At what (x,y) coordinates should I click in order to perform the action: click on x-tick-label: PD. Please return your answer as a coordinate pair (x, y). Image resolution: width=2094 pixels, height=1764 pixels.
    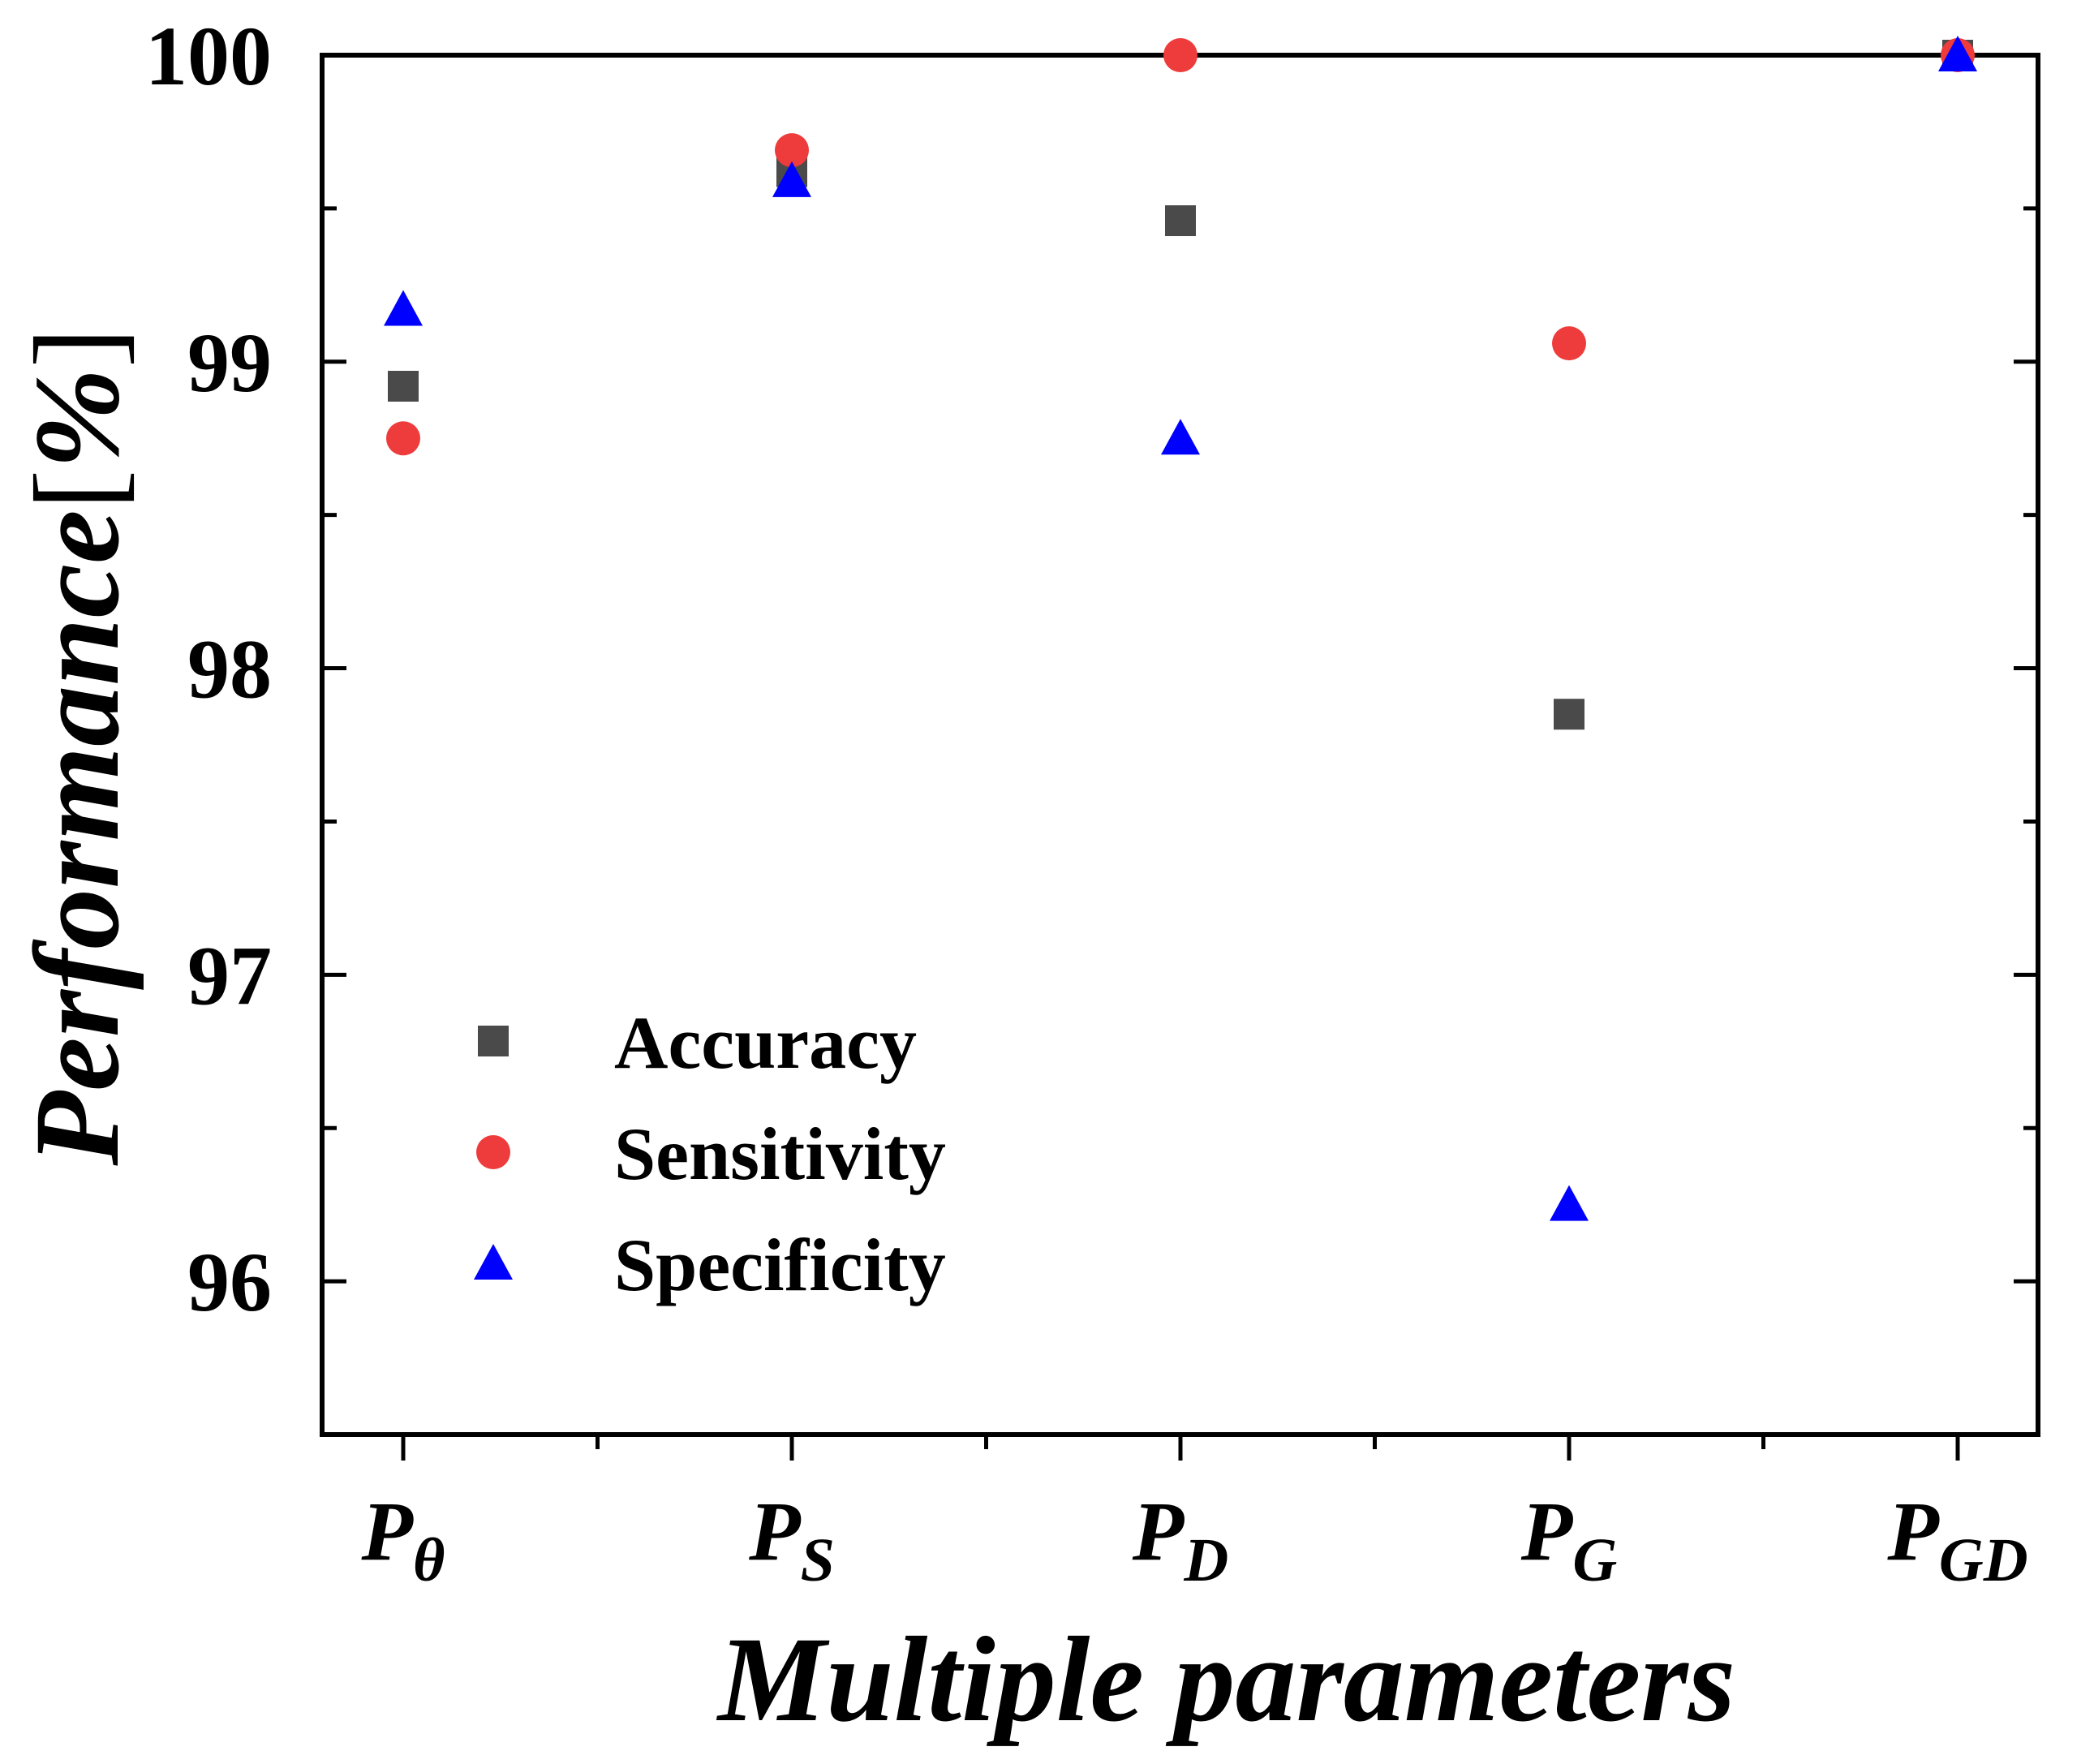
    Looking at the image, I should click on (1180, 1539).